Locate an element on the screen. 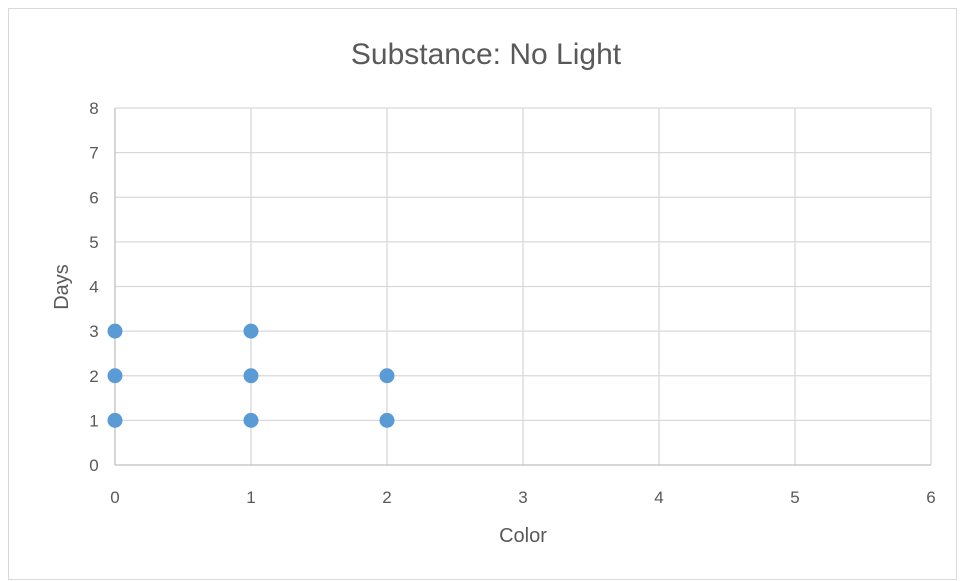  x-tick-label: 4 is located at coordinates (658, 497).